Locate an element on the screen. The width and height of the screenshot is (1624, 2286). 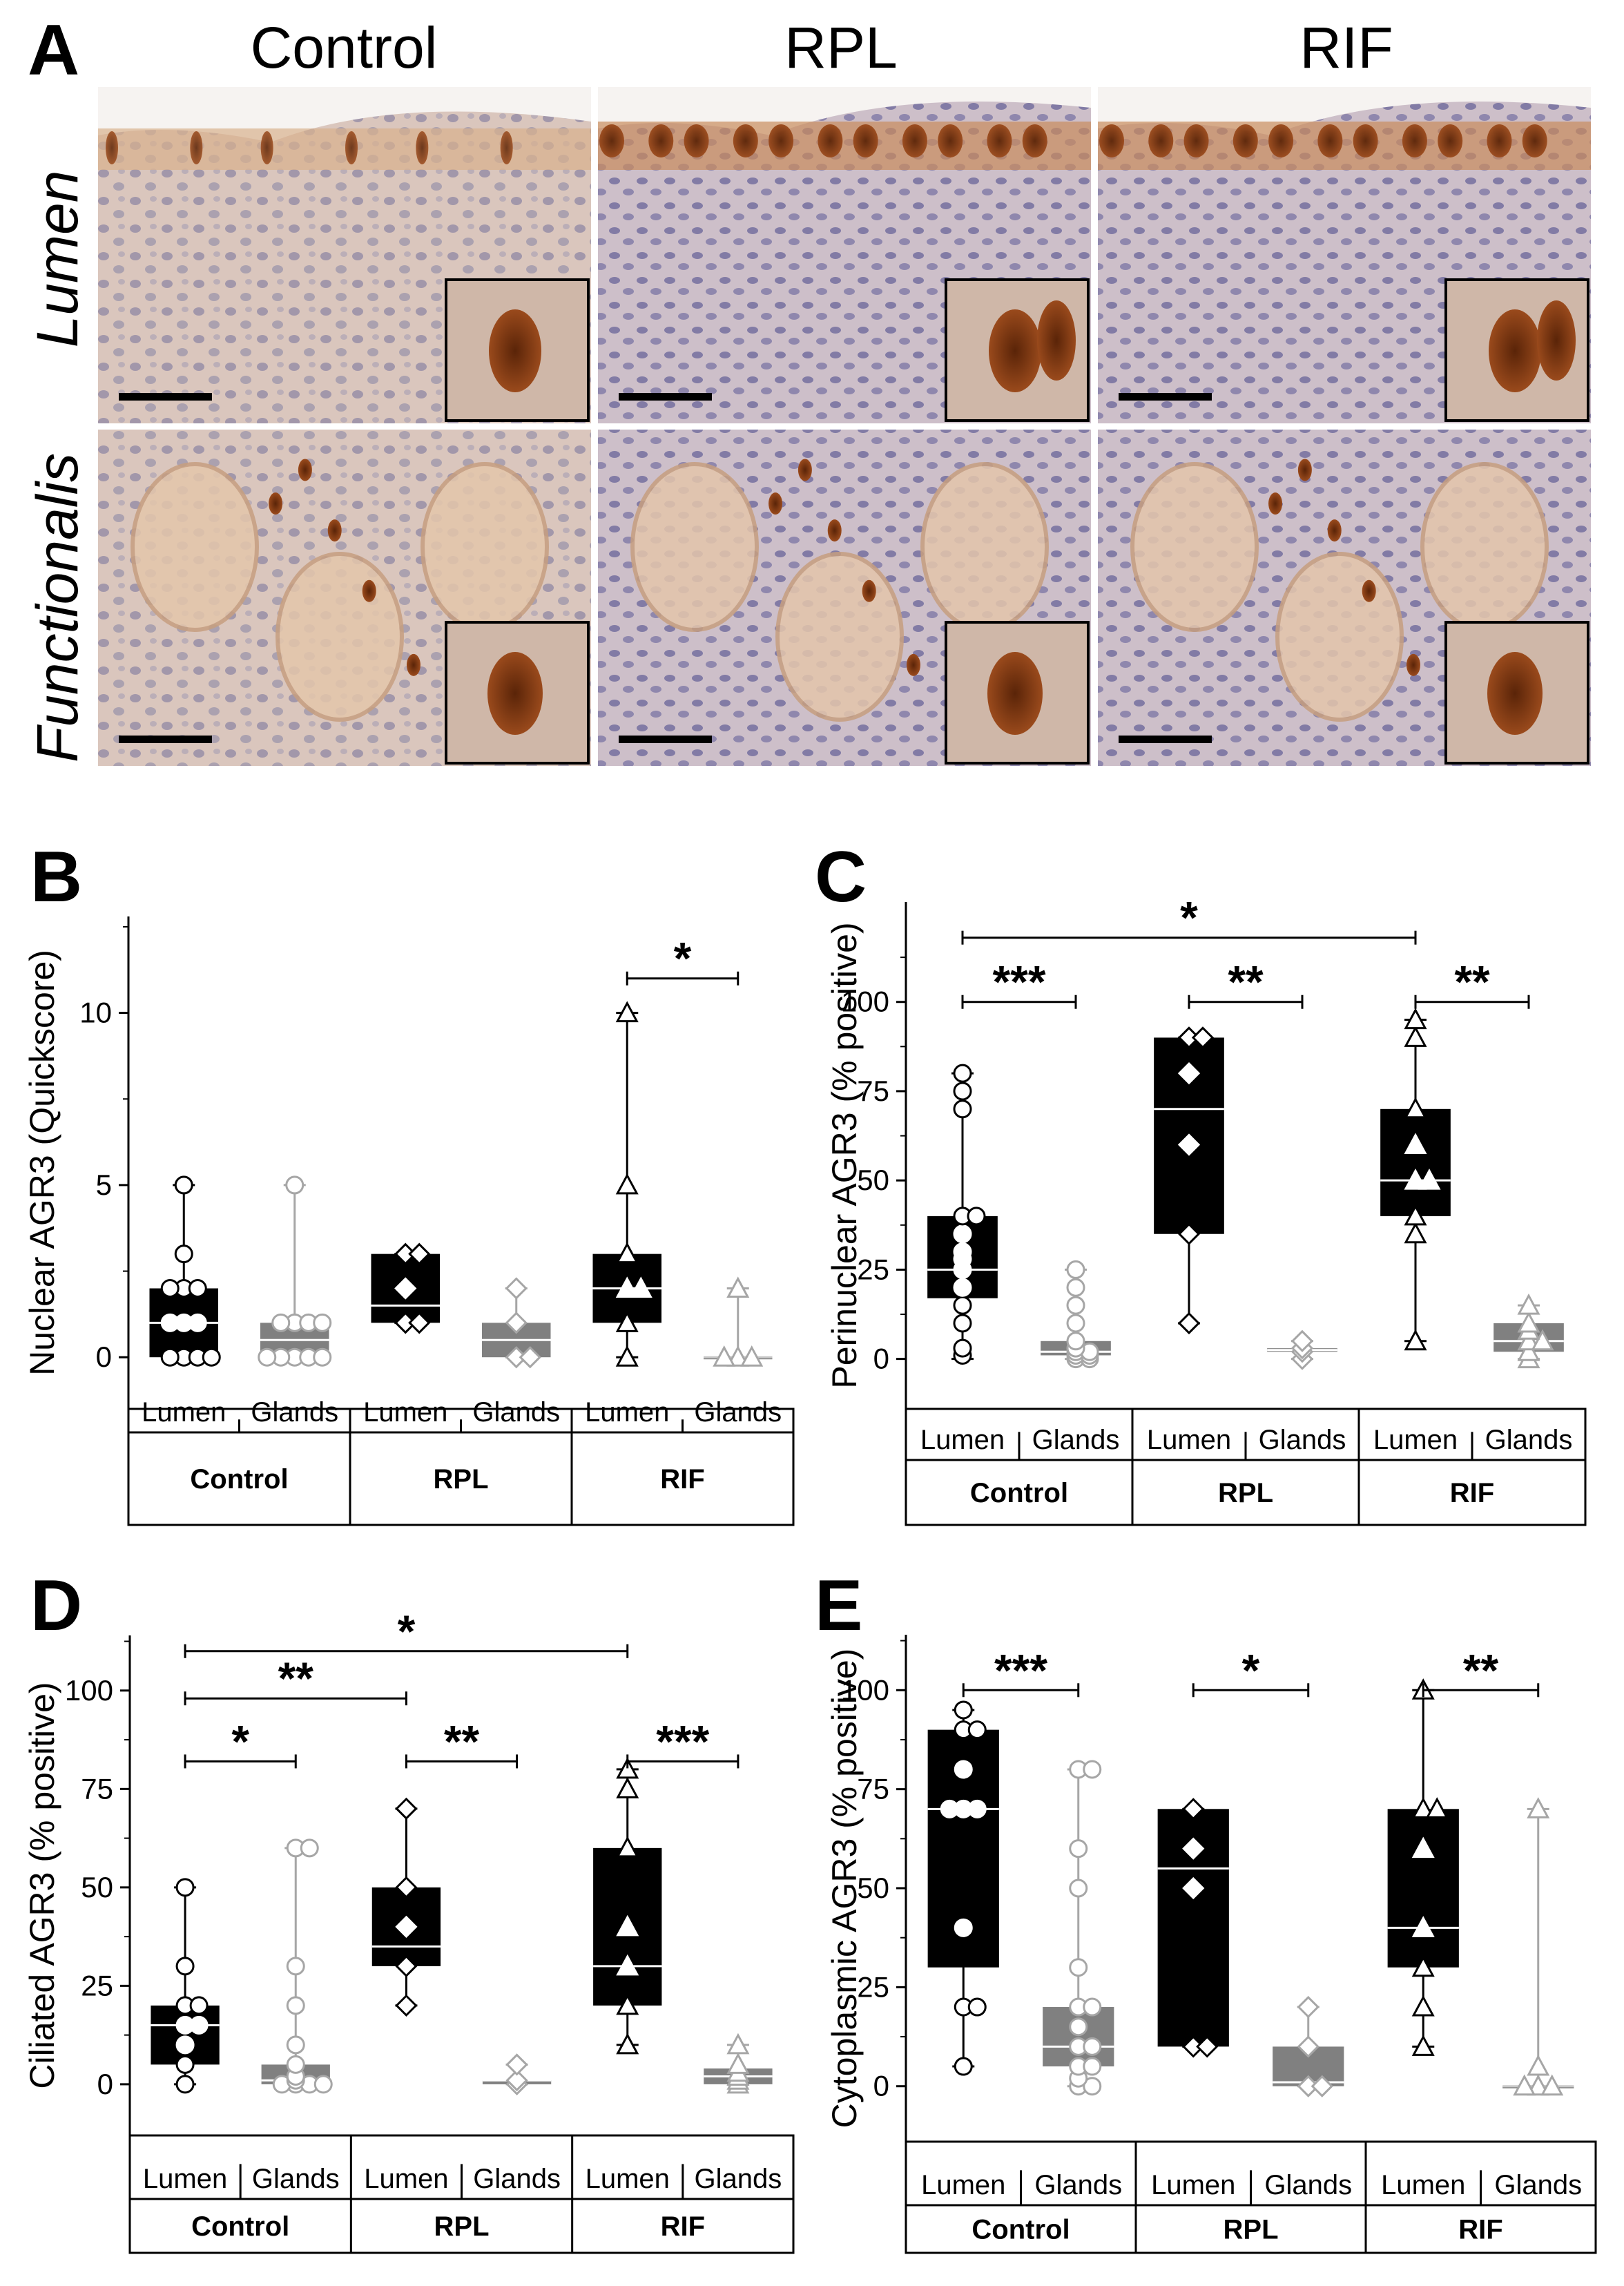
micrograph-functionalis-rpl is located at coordinates (844, 598).